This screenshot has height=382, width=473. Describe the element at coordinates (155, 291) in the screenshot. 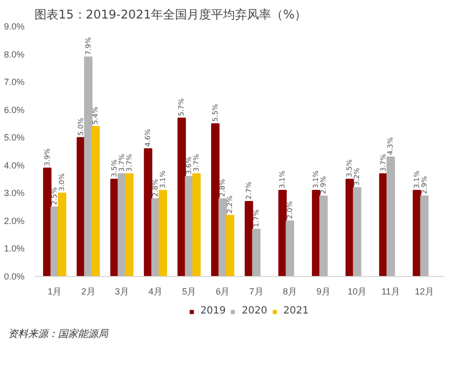

I see `x-tick-label: 4月` at that location.